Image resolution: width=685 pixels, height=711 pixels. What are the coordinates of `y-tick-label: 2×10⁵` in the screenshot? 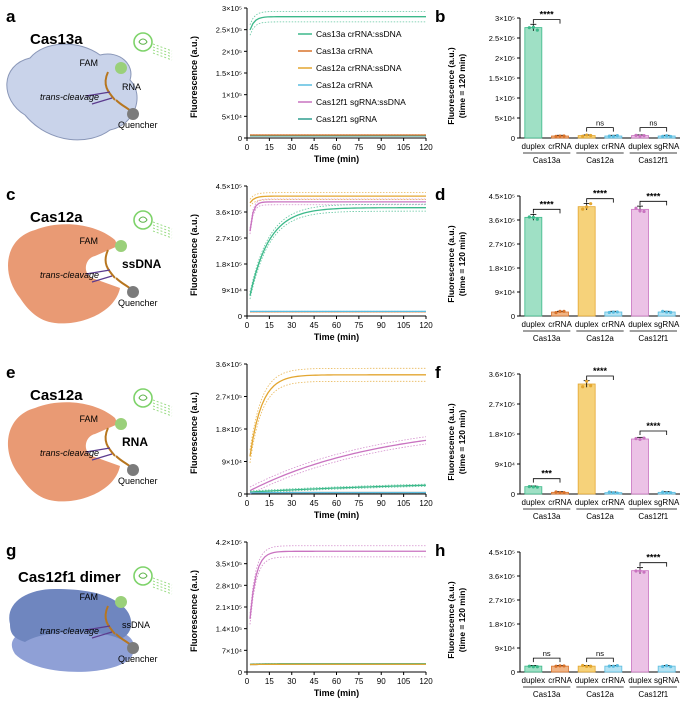 It's located at (505, 58).